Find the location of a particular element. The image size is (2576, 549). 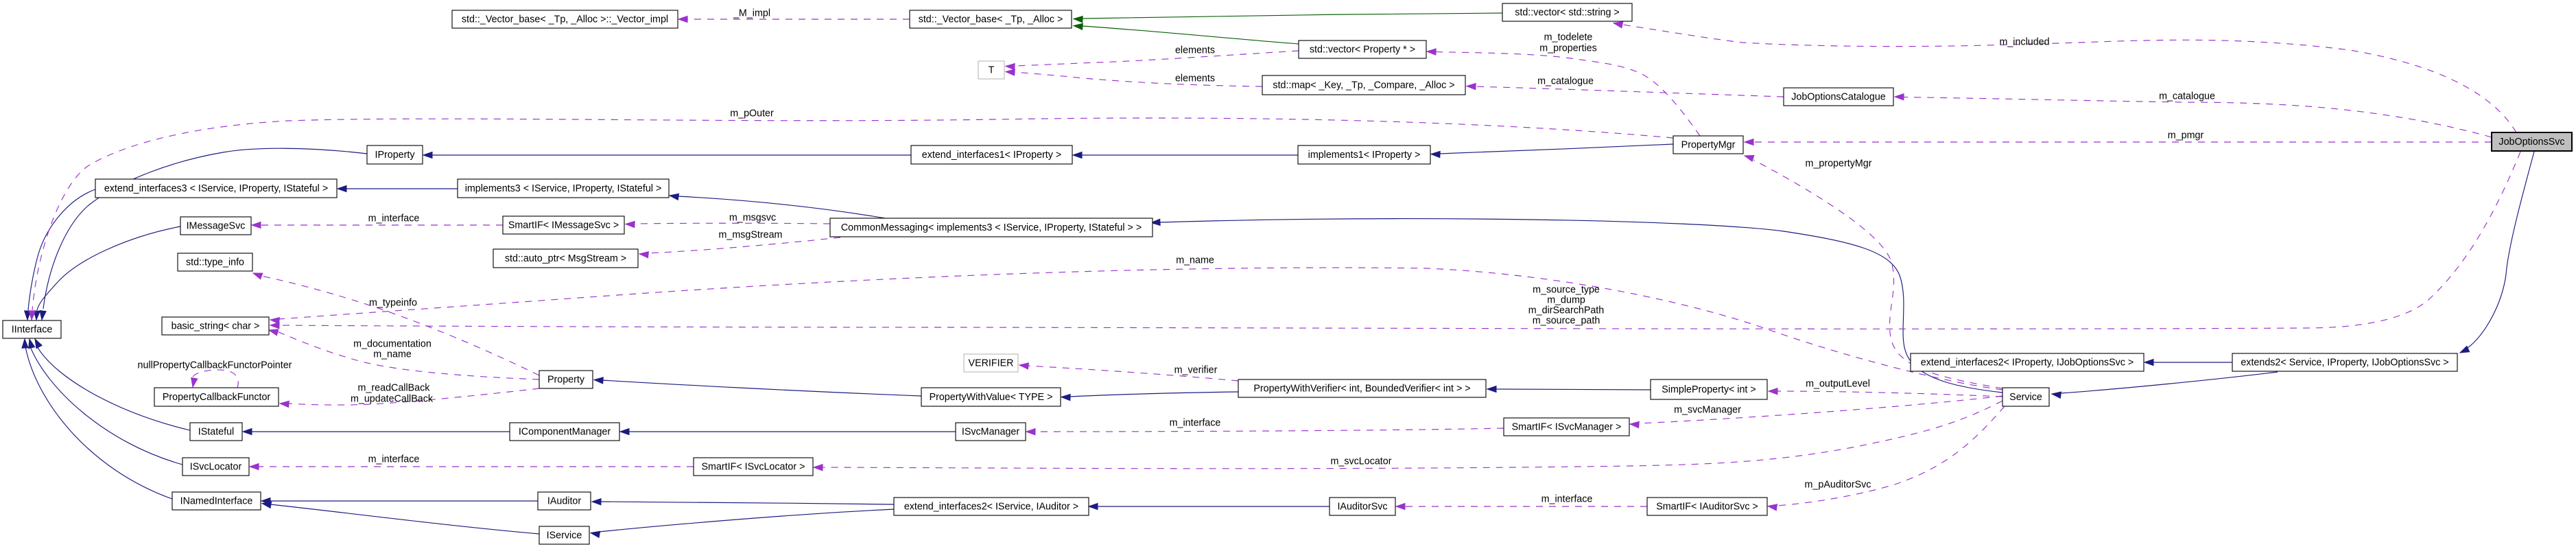

svg-text: m_source_type is located at coordinates (1566, 290).